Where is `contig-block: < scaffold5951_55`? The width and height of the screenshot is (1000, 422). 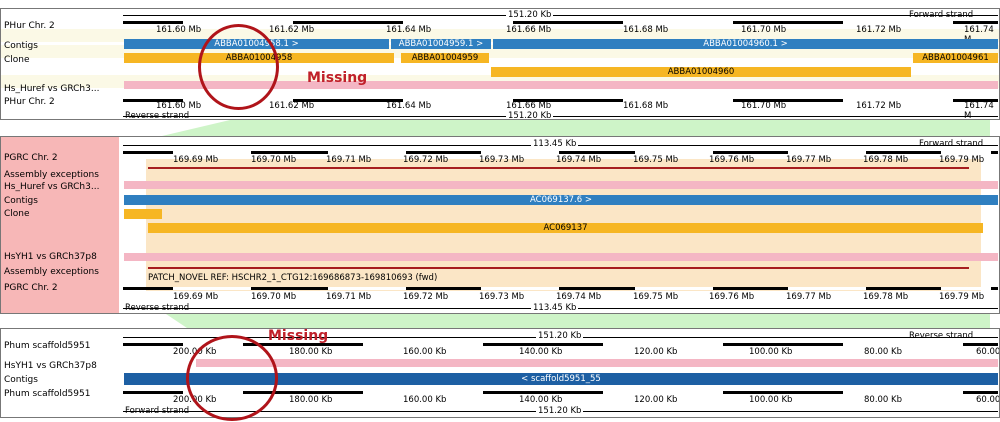
contig-block: < scaffold5951_55 is located at coordinates (561, 379).